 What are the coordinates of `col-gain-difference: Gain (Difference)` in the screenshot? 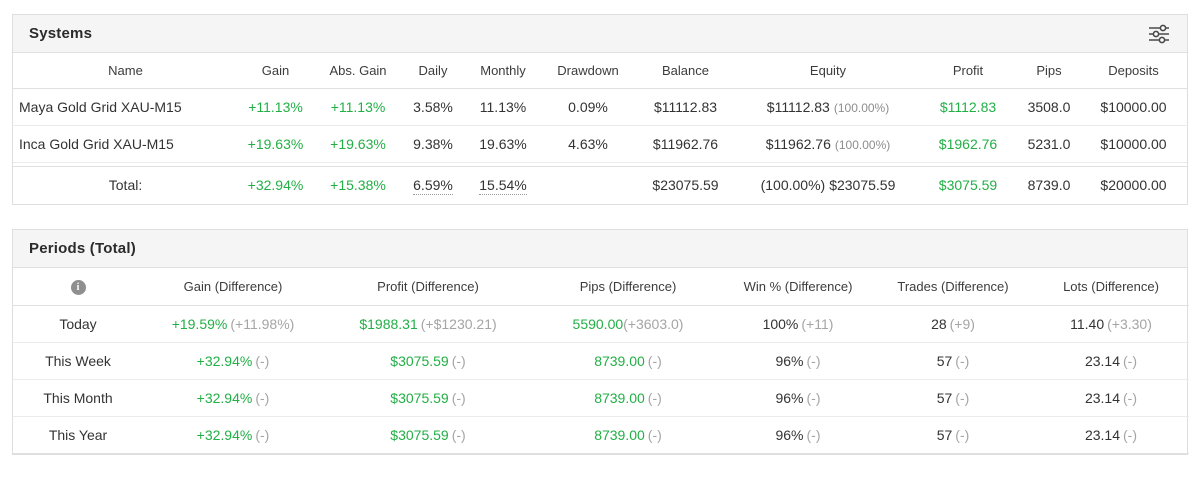 It's located at (233, 286).